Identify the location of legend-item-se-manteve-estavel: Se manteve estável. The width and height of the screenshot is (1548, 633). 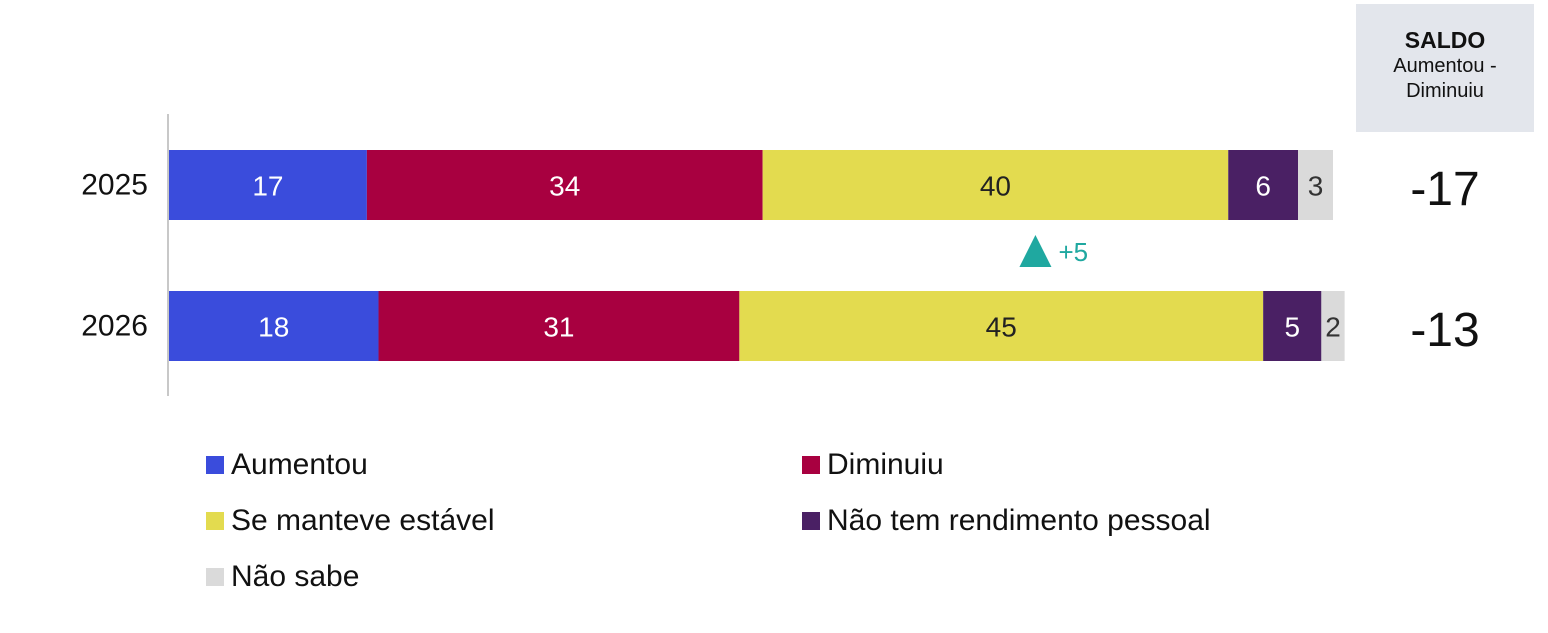
(350, 521).